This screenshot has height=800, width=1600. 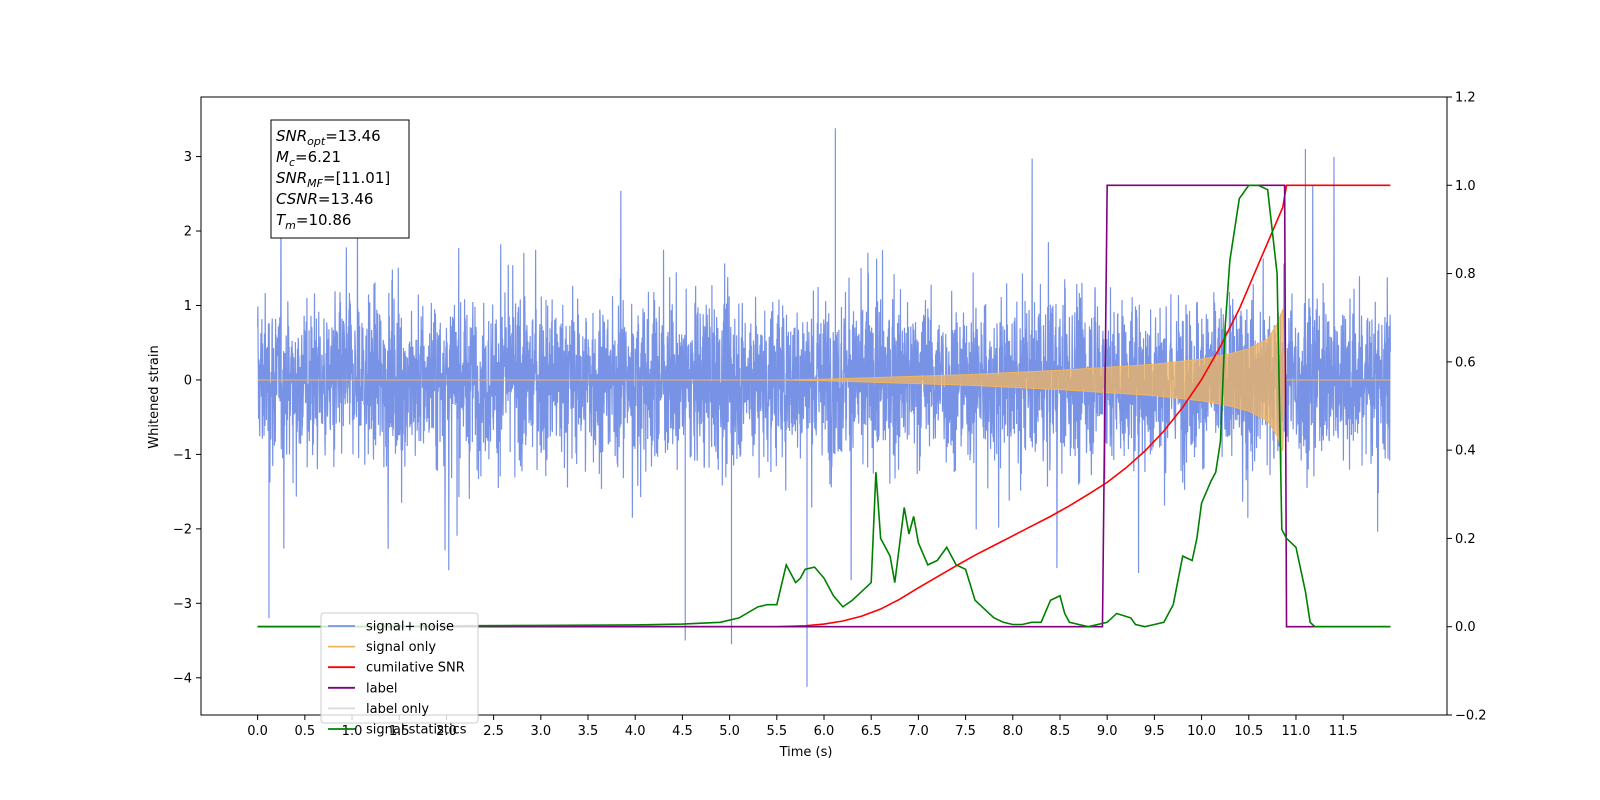 I want to click on y2-tick-label: 1.2, so click(x=1465, y=98).